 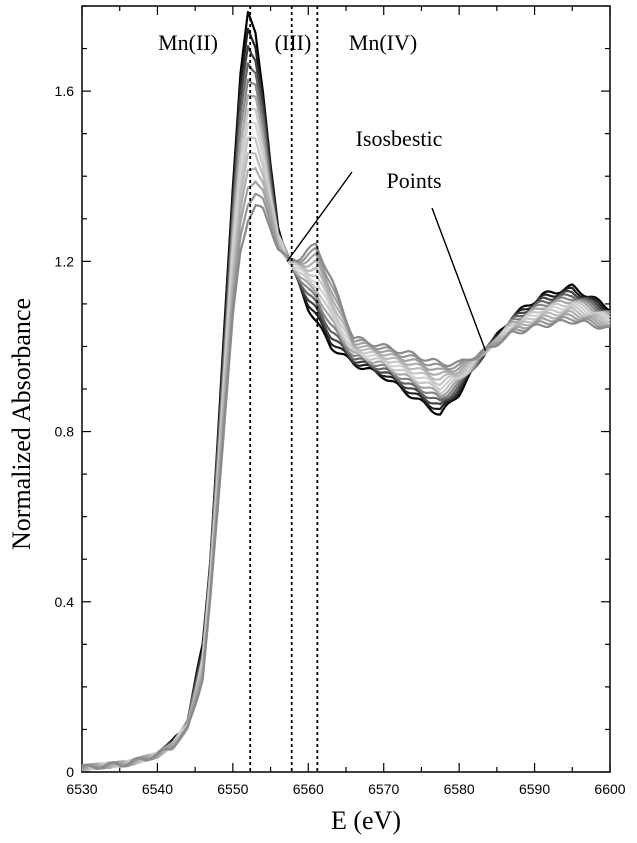 I want to click on oxidation-state-label: Mn(II), so click(x=188, y=42).